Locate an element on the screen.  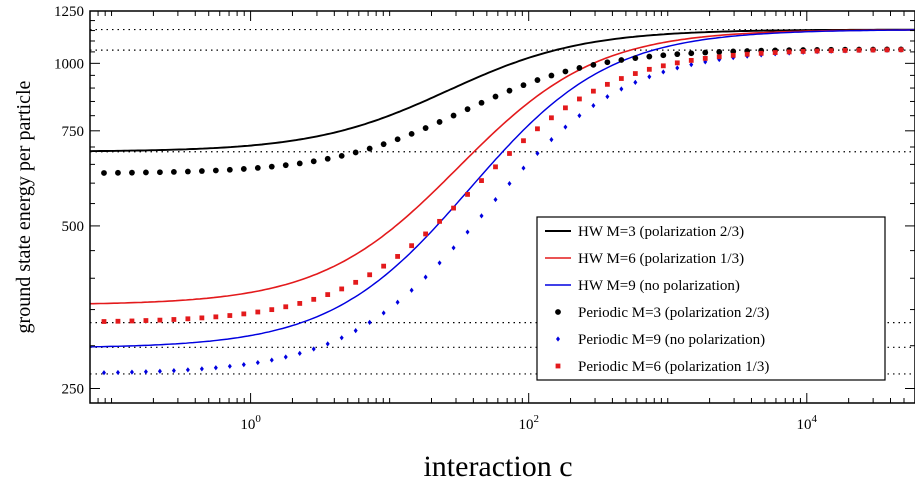
x-tick-label: 10² is located at coordinates (528, 423).